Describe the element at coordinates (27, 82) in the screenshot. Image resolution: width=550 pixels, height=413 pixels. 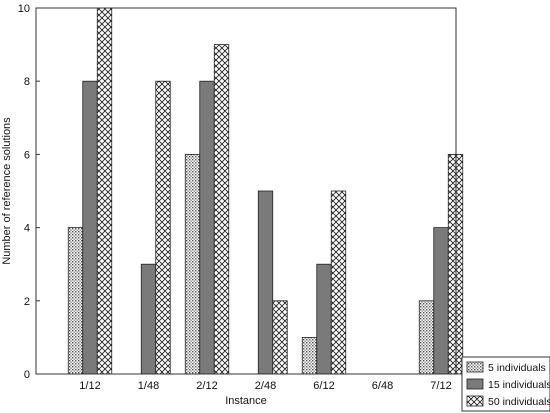
I see `y-tick-label: 8` at that location.